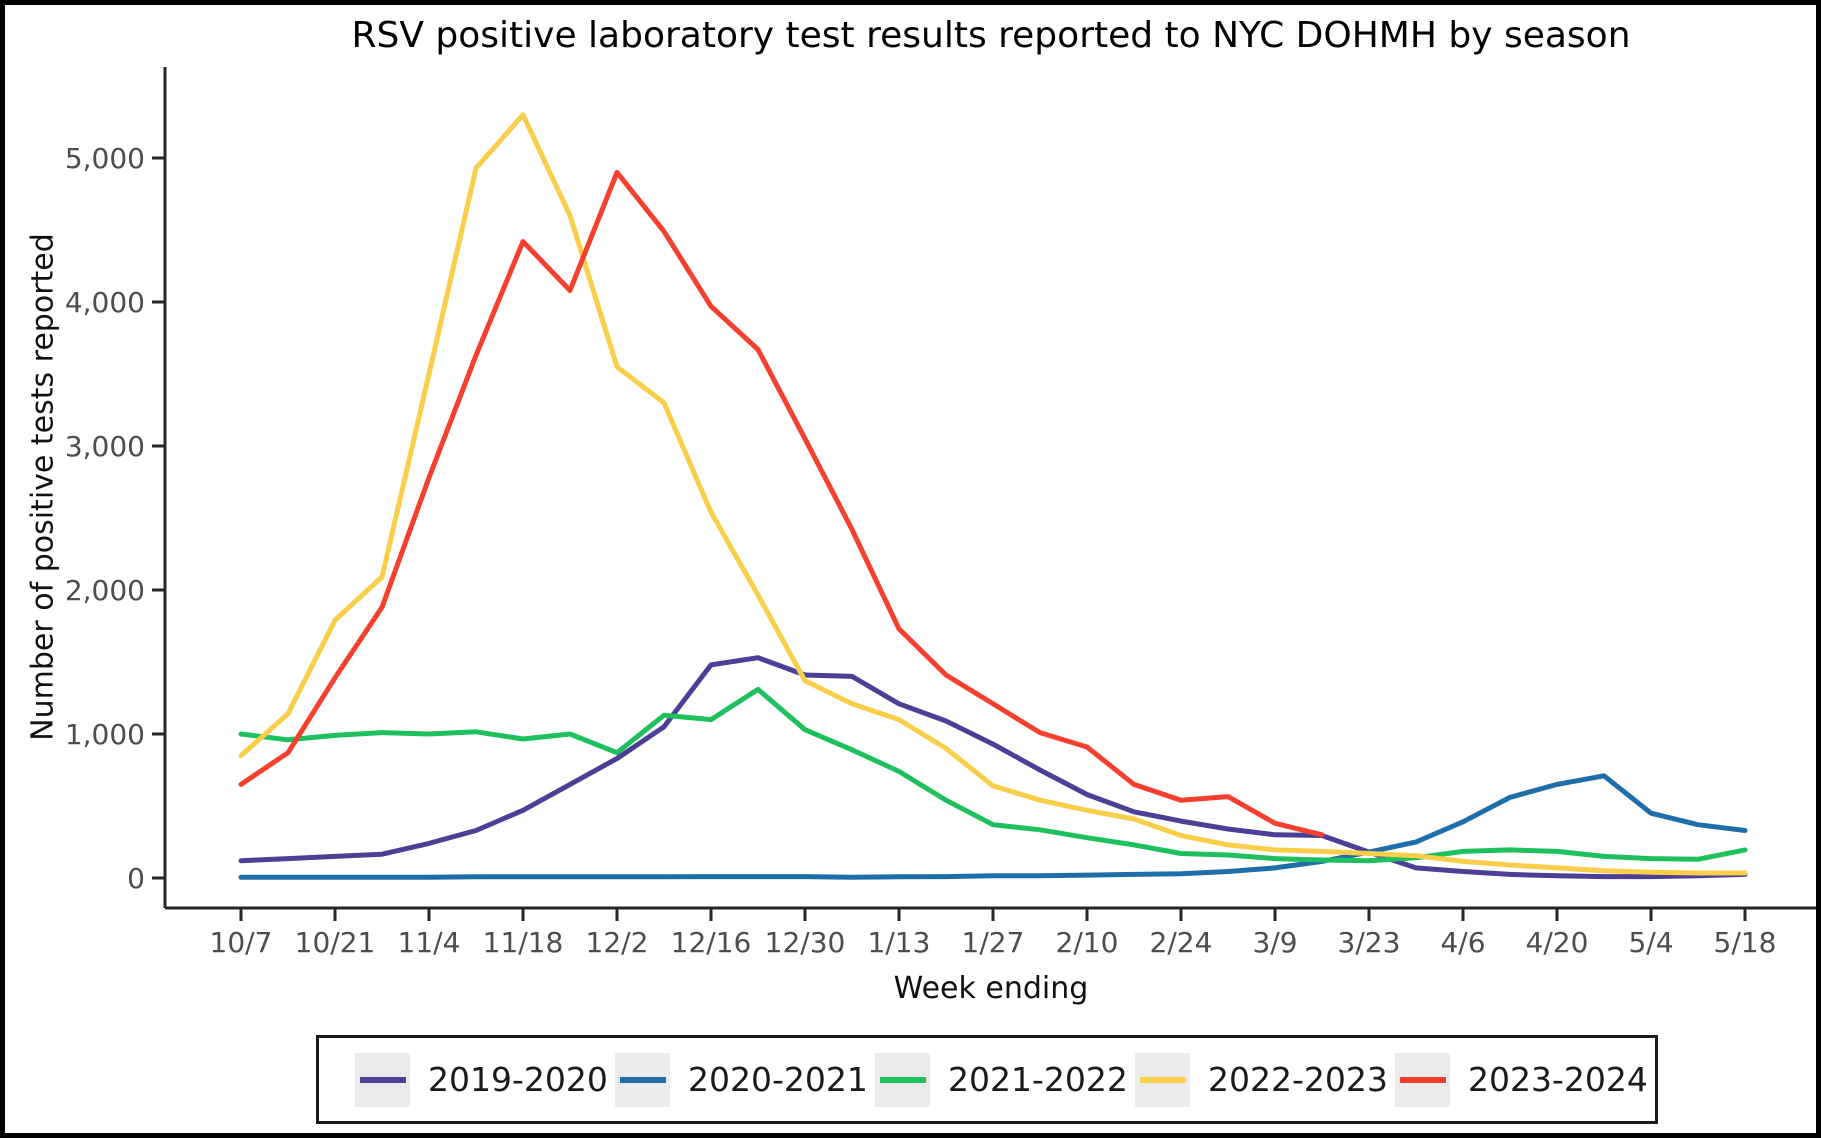 Image resolution: width=1821 pixels, height=1138 pixels. Describe the element at coordinates (1087, 942) in the screenshot. I see `x-tick-label: 2/10` at that location.